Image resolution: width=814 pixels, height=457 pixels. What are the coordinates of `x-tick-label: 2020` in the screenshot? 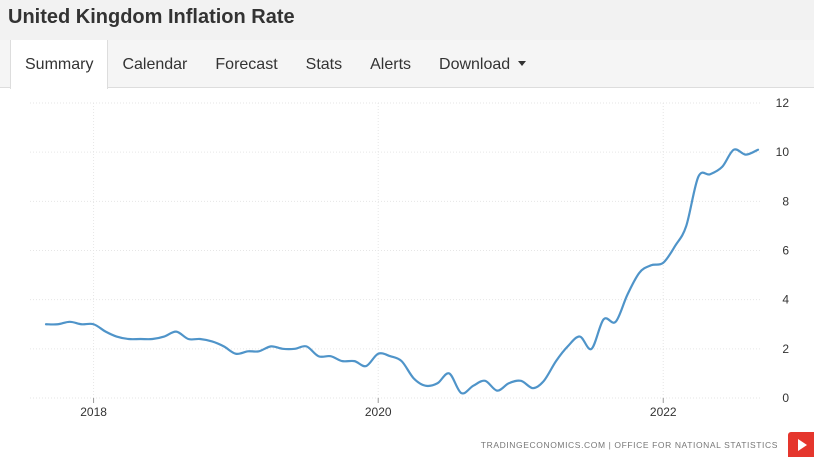 It's located at (378, 412).